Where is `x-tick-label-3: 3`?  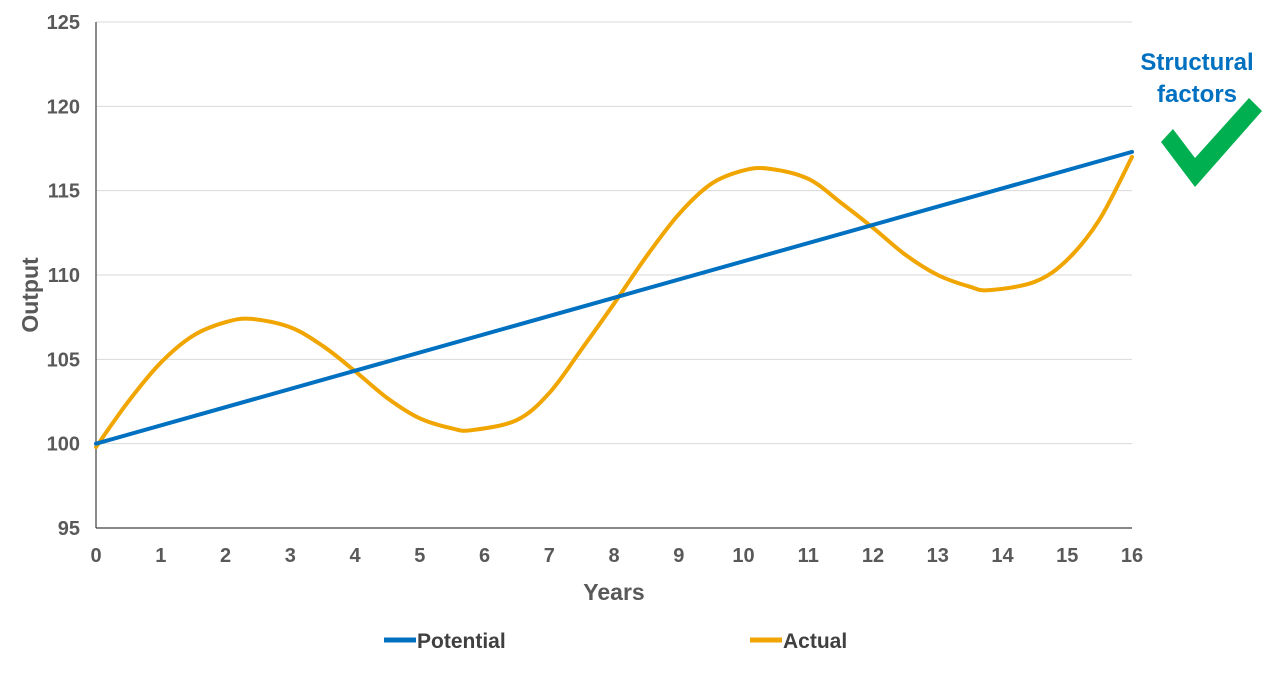 x-tick-label-3: 3 is located at coordinates (290, 556).